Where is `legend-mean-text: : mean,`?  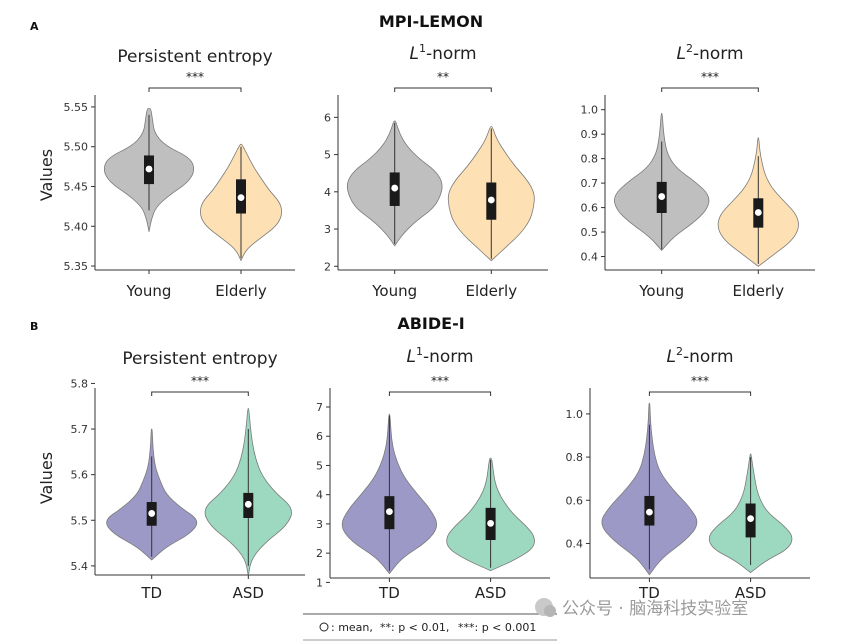
legend-mean-text: : mean, is located at coordinates (352, 627).